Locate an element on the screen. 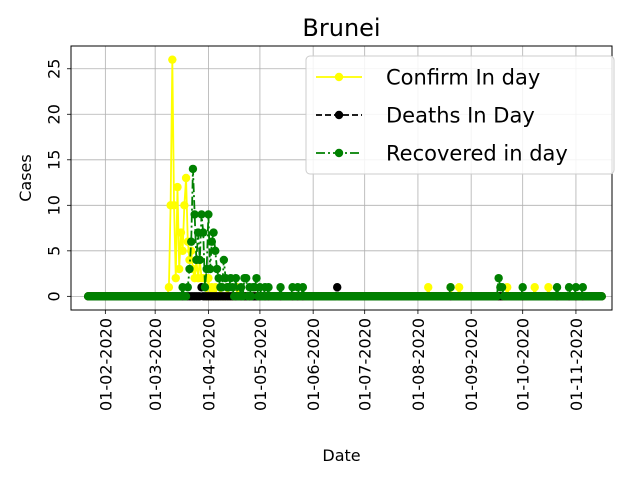 The width and height of the screenshot is (640, 480). x-tick-label: 01-03-2020 is located at coordinates (155, 364).